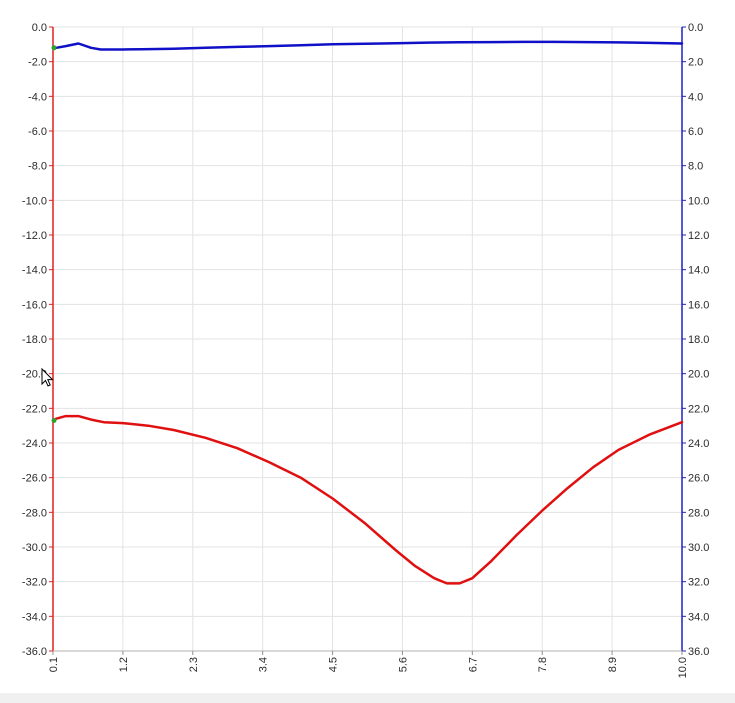  I want to click on right-tick-label: 0.0, so click(695, 28).